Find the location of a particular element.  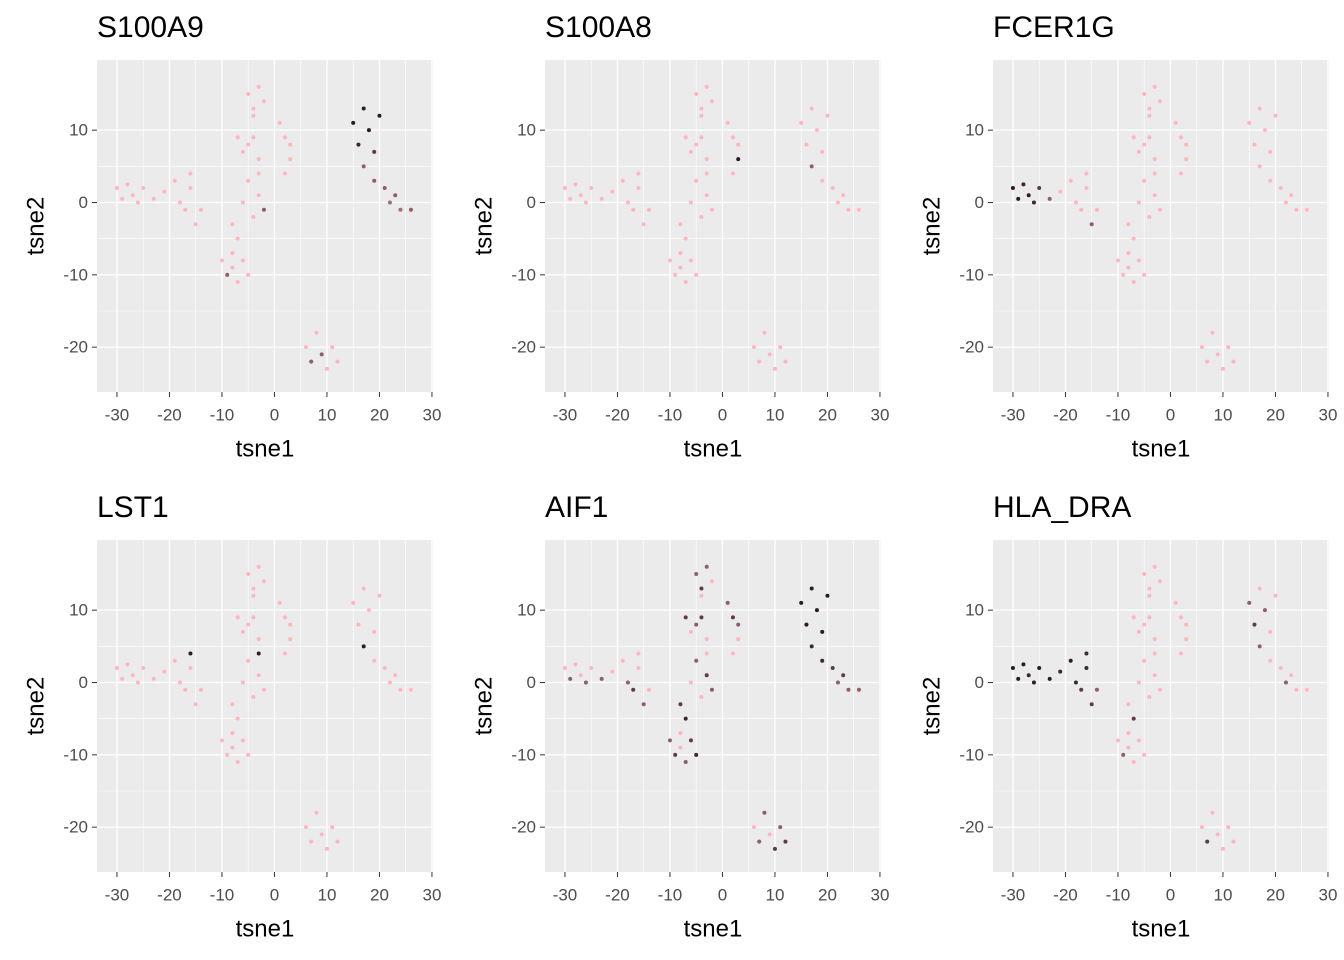

x-tick-label: -30 is located at coordinates (1013, 414).